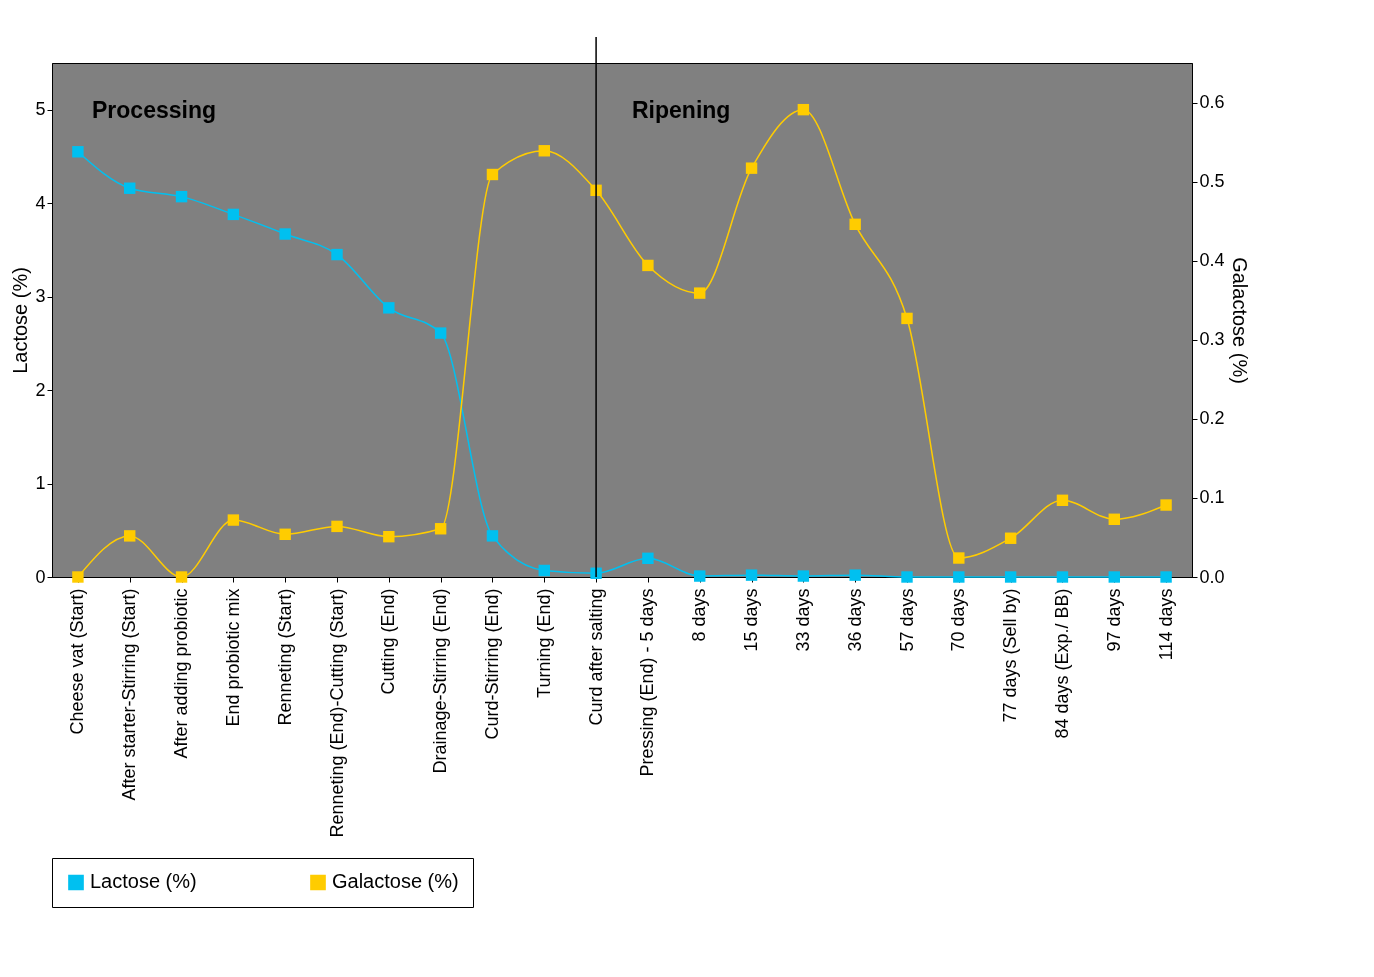 The width and height of the screenshot is (1374, 977). What do you see at coordinates (284, 657) in the screenshot?
I see `x-tick-label: Renneting (Start)` at bounding box center [284, 657].